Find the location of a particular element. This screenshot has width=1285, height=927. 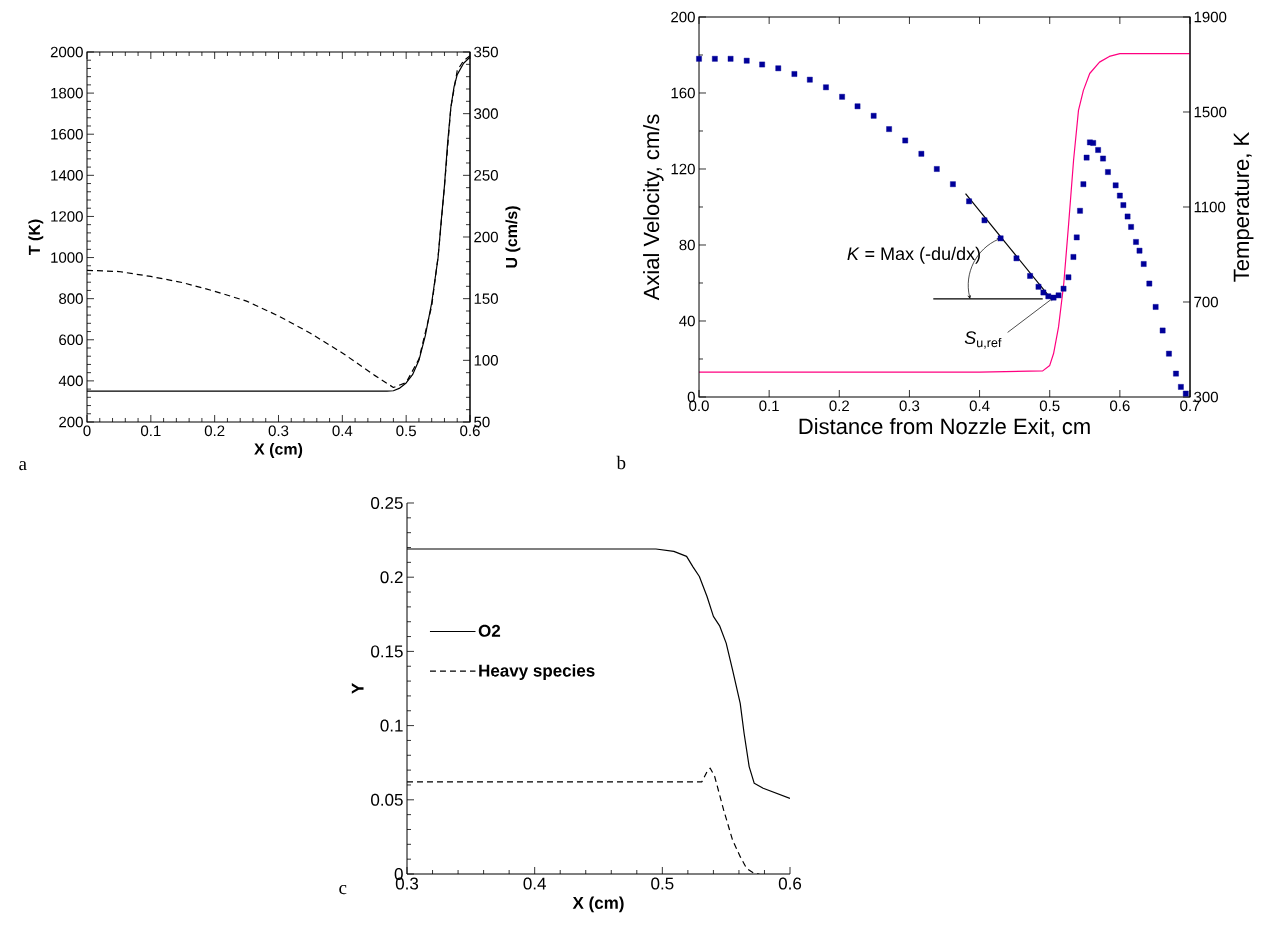

y2-tick-label: 250 is located at coordinates (486, 175).